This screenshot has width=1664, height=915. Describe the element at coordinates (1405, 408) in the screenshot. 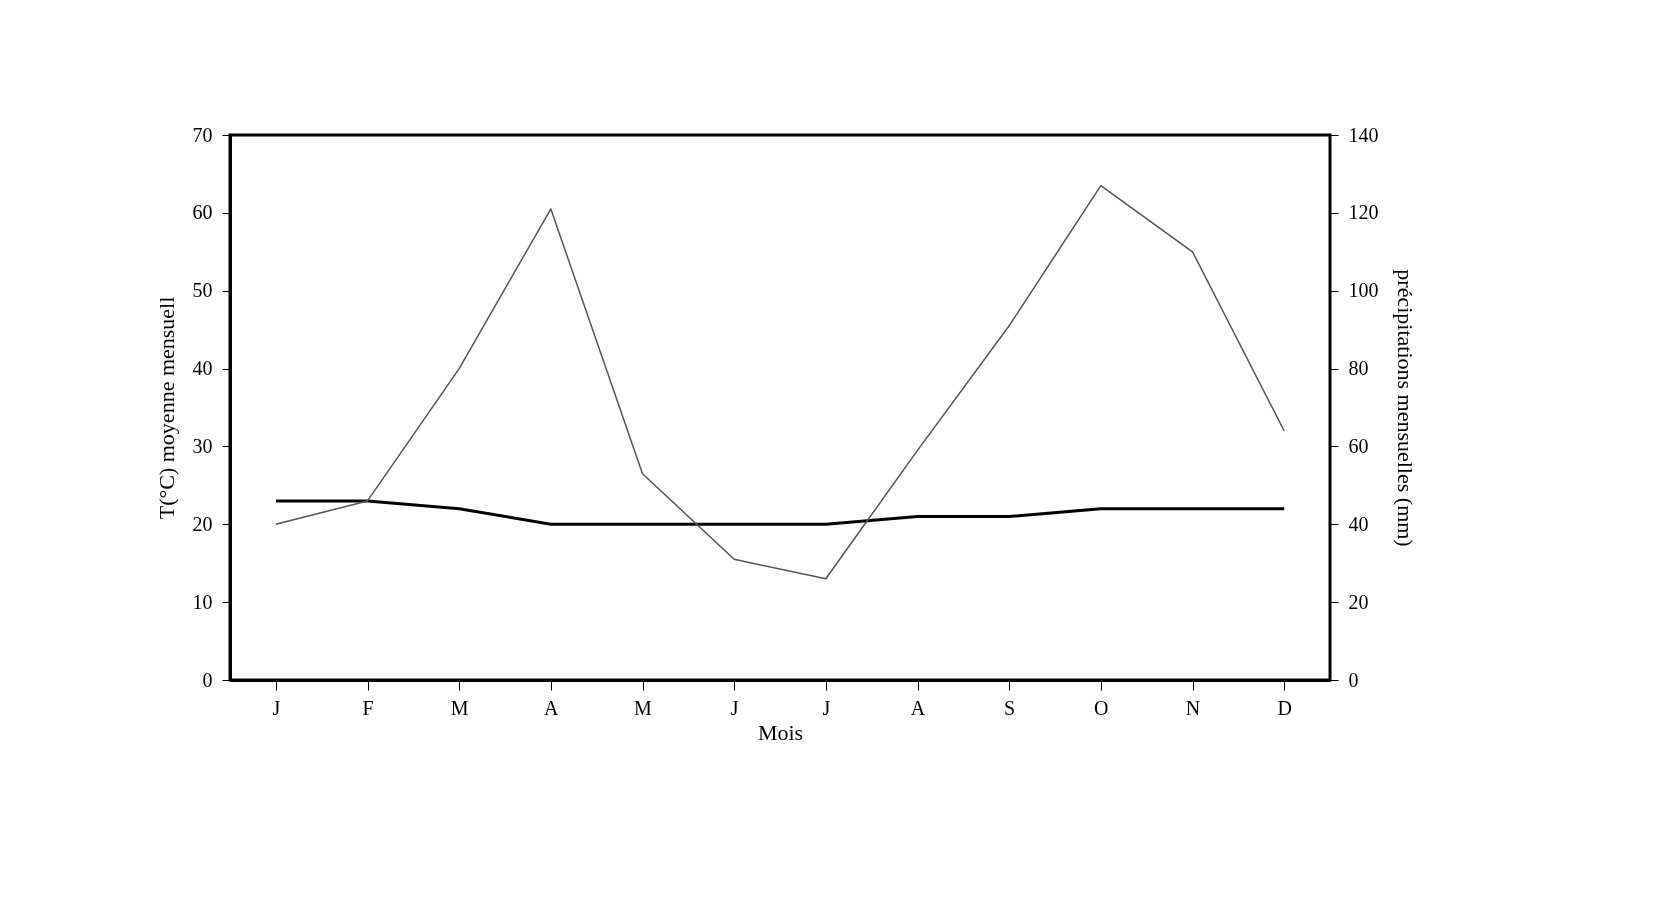

I see `y2-axis-title: précipitations mensuelles (mm)` at that location.